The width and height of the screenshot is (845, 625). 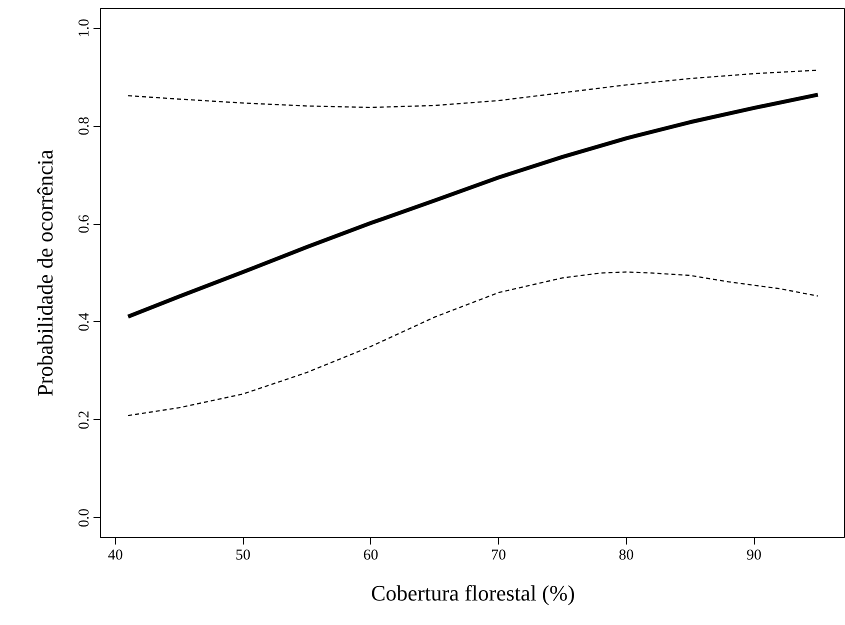 I want to click on y-axis-title: Probabilidade de ocorrência, so click(x=45, y=272).